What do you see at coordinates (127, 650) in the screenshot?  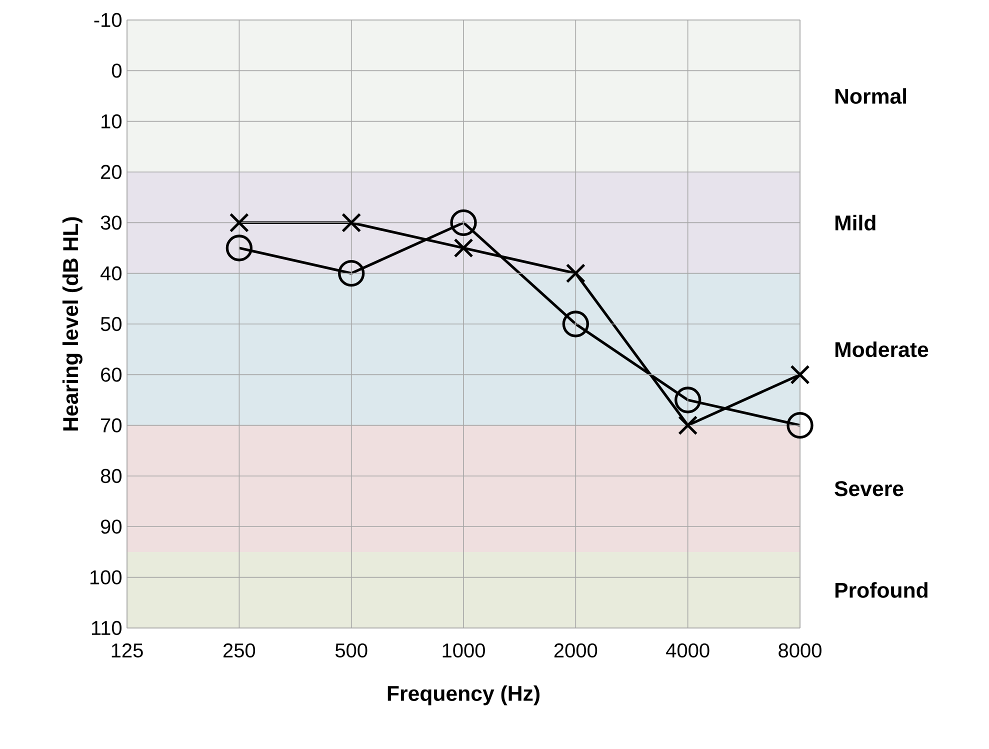 I see `x-tick-label: 125` at bounding box center [127, 650].